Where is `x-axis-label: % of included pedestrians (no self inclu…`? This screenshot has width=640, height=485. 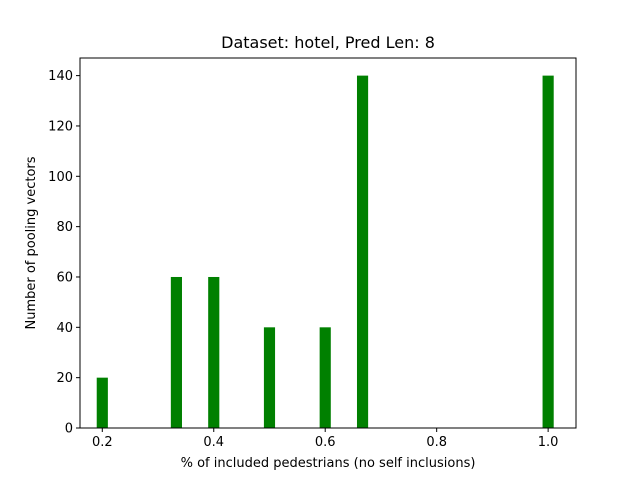 x-axis-label: % of included pedestrians (no self inclu… is located at coordinates (328, 463).